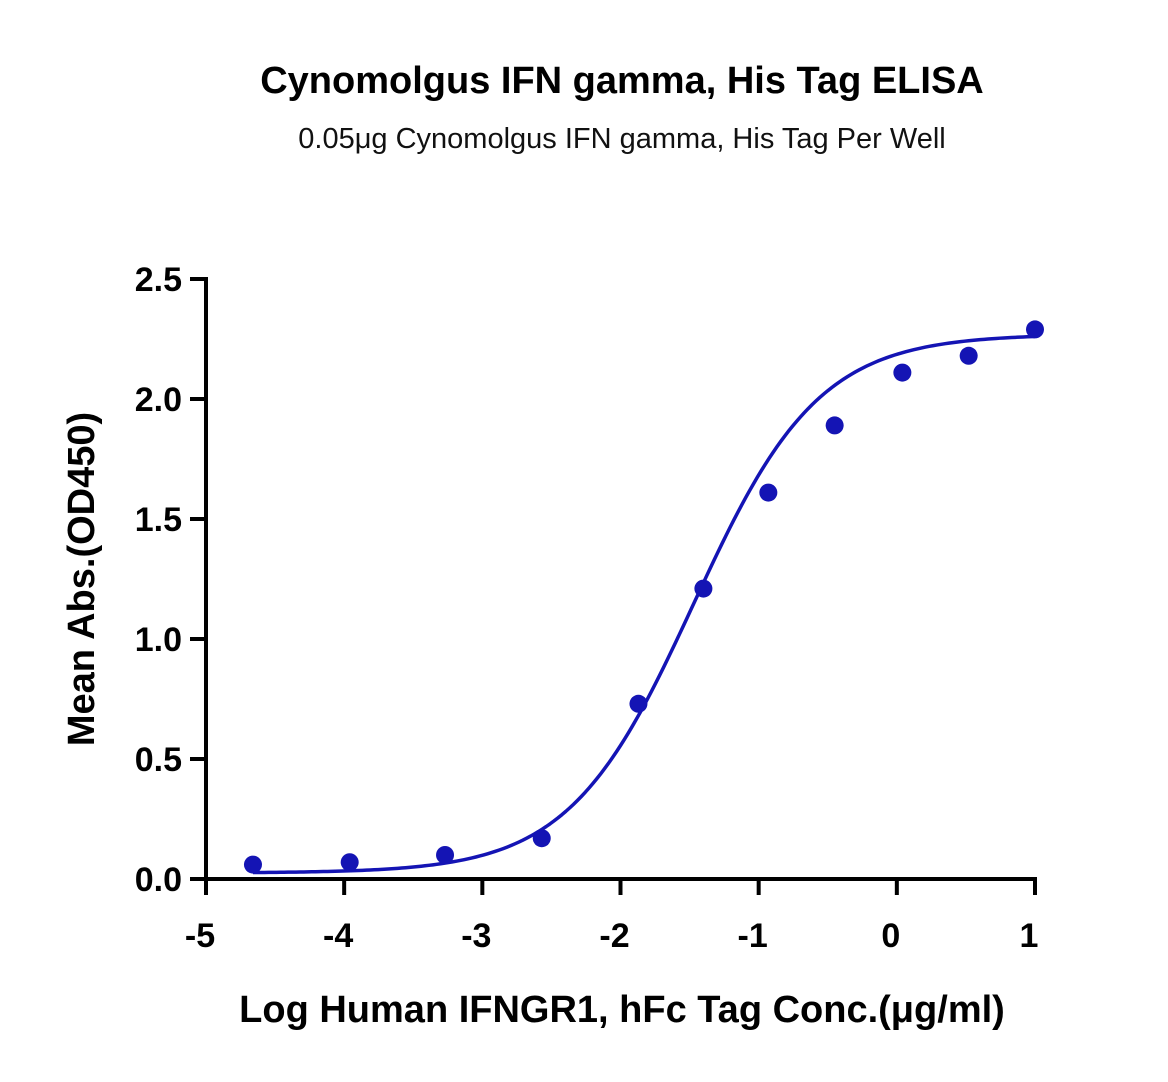  Describe the element at coordinates (476, 936) in the screenshot. I see `x-tick-label: -3` at that location.